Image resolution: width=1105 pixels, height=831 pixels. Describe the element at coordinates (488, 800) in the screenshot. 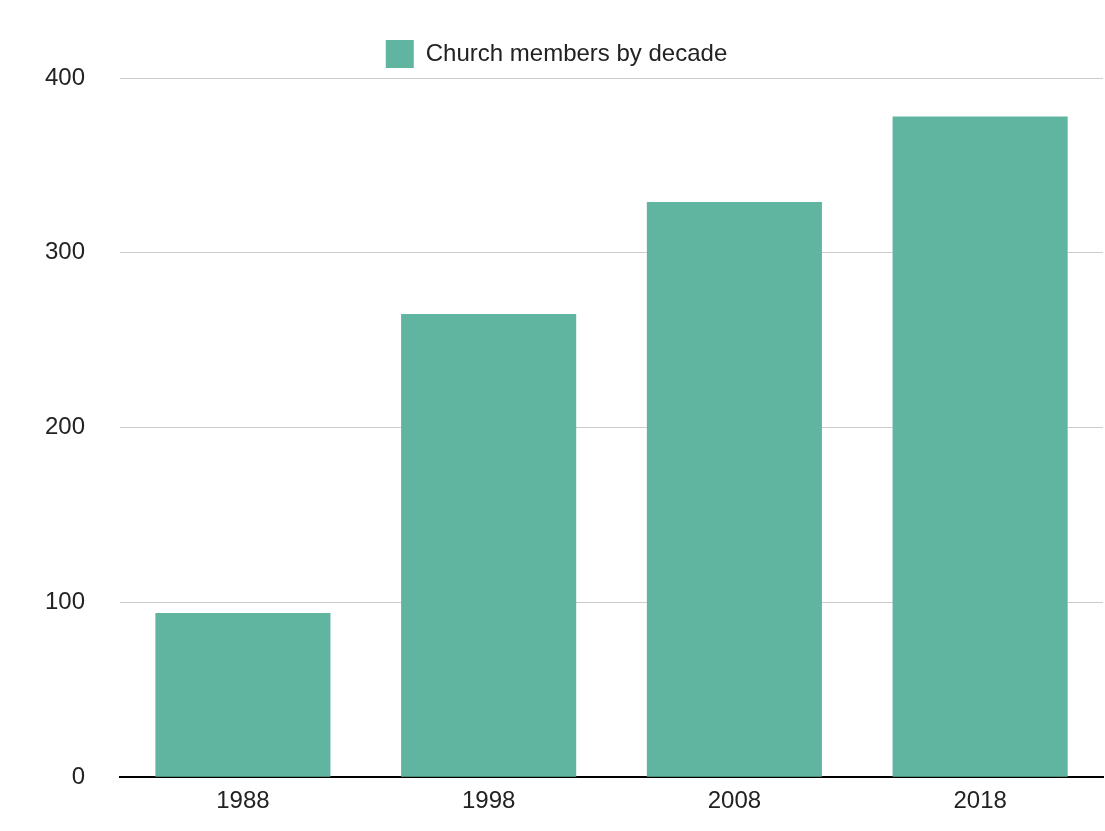

I see `x-tick-label: 1998` at that location.